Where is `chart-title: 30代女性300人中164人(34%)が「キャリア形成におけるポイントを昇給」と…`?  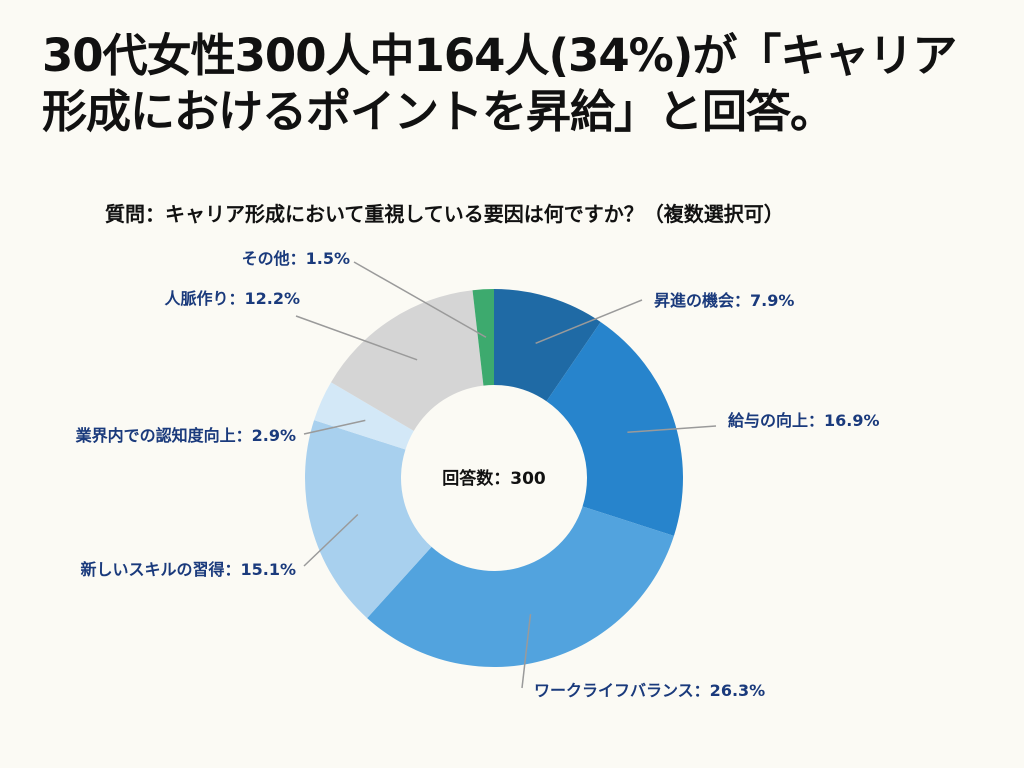
chart-title: 30代女性300人中164人(34%)が「キャリア形成におけるポイントを昇給」と… is located at coordinates (499, 83).